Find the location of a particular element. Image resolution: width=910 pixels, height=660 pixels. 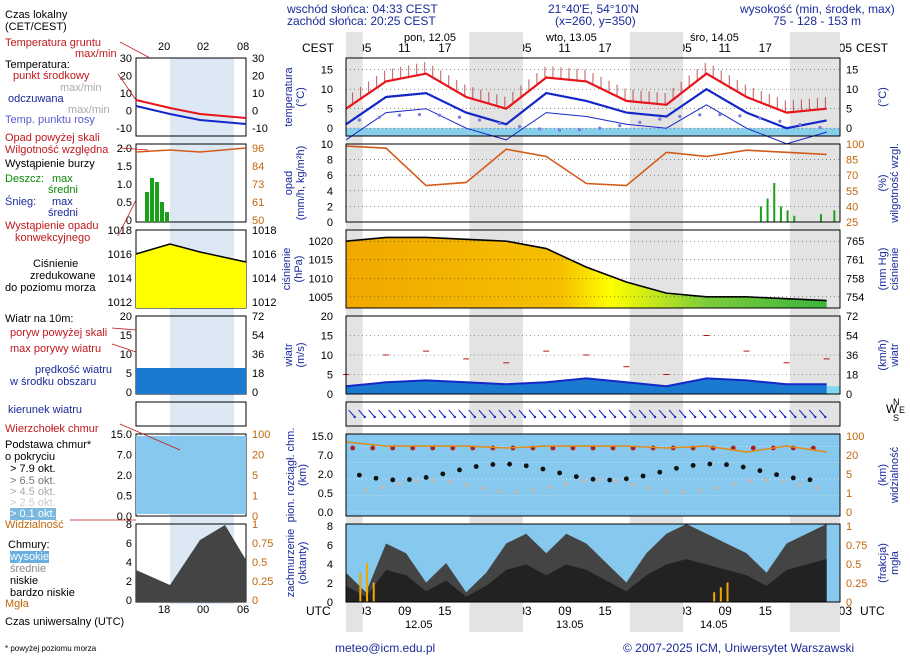

coords-text: 21°40'E, 54°10'N is located at coordinates (593, 9).